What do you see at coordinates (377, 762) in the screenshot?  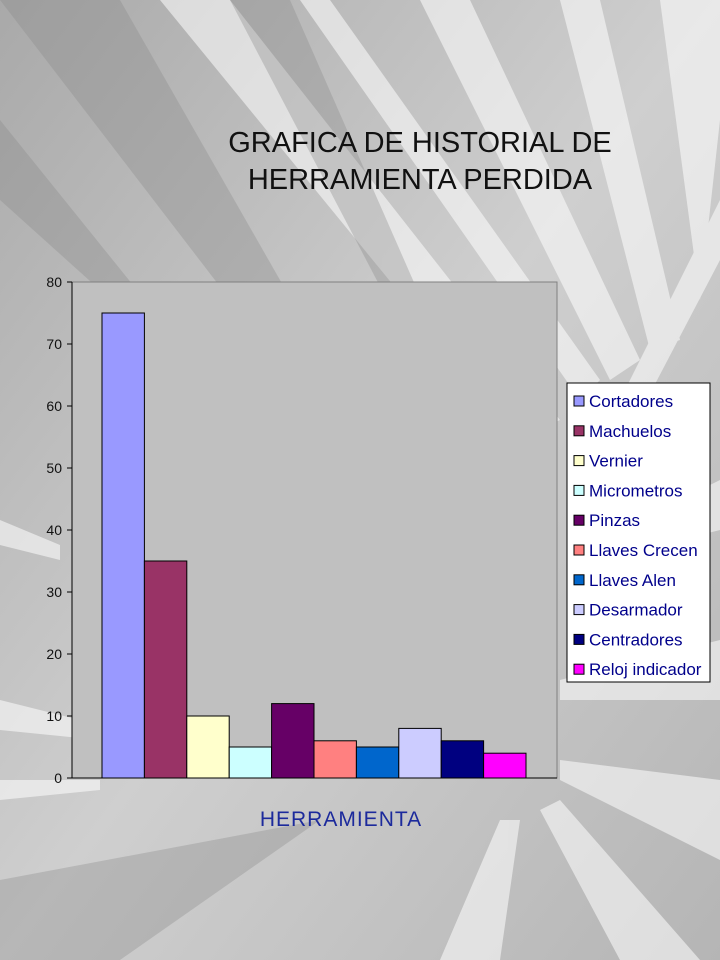 I see `bar-llaves-alen` at bounding box center [377, 762].